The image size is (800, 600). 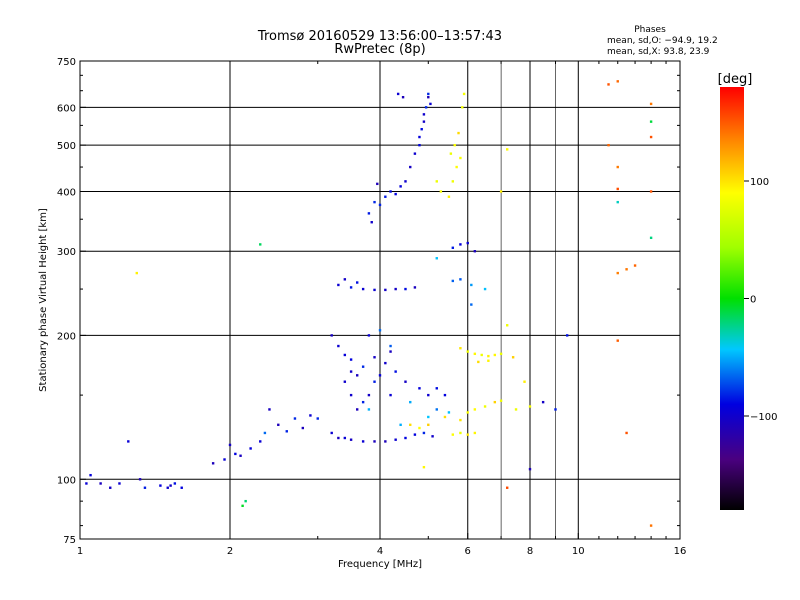 I want to click on y-tick-label: 600, so click(x=66, y=108).